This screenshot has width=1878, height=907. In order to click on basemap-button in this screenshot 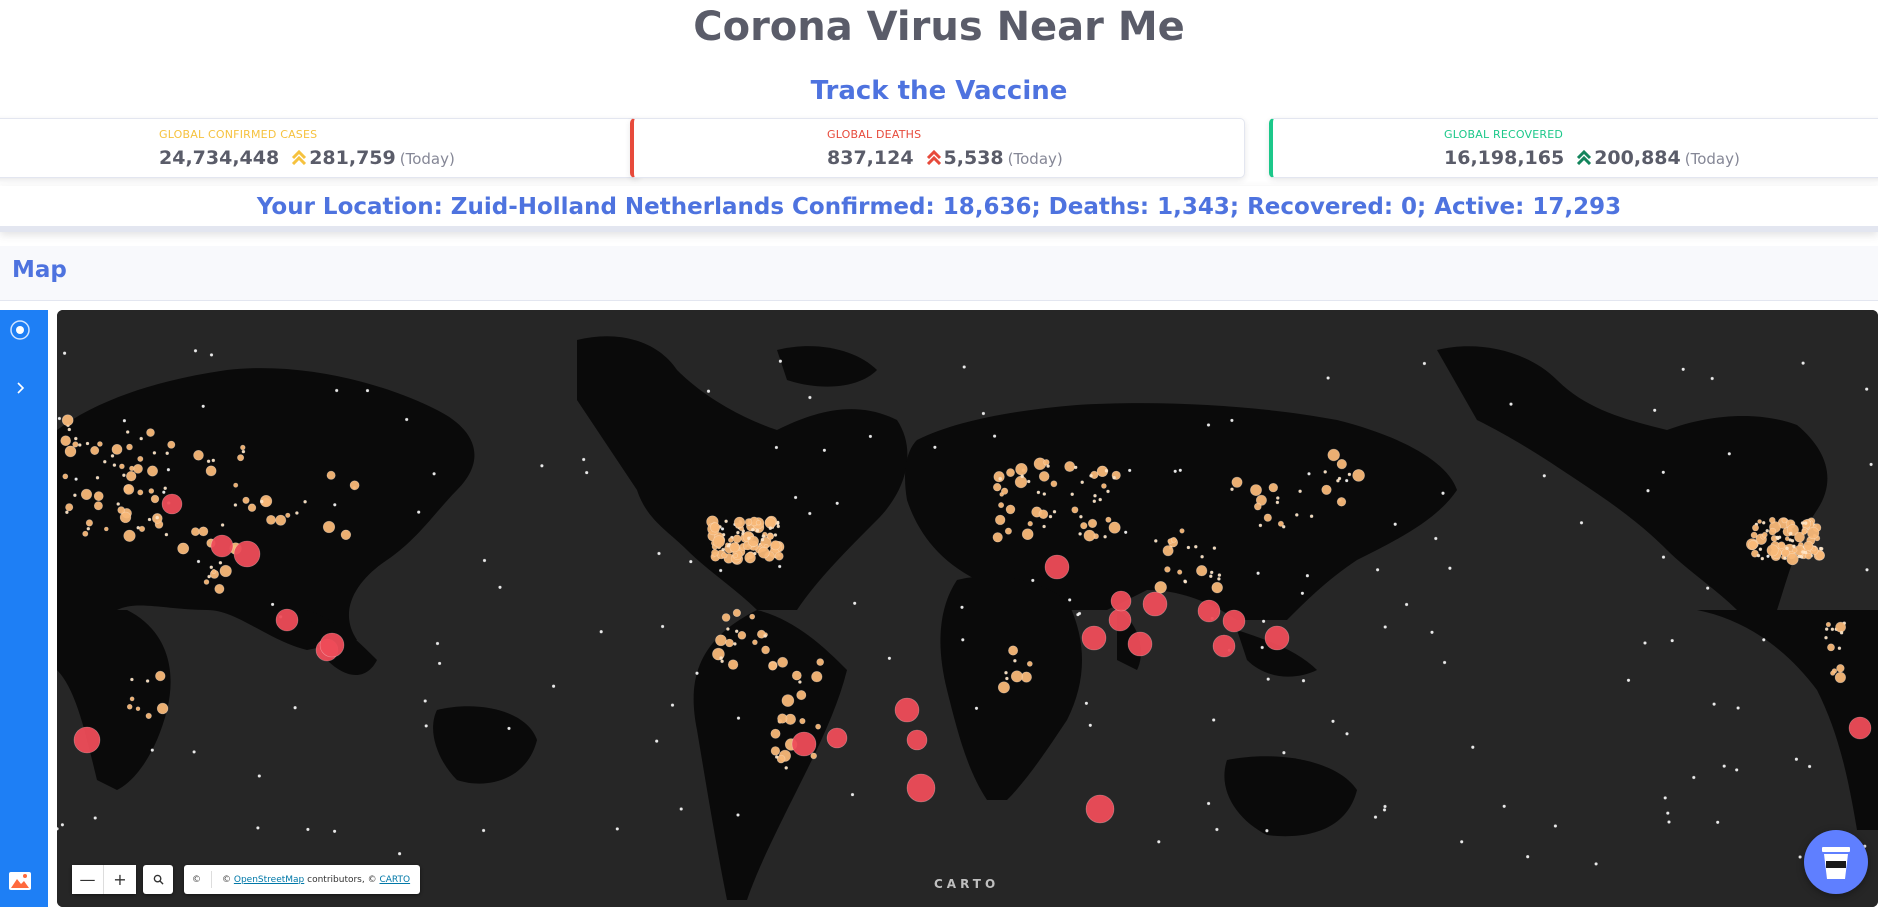, I will do `click(20, 881)`.